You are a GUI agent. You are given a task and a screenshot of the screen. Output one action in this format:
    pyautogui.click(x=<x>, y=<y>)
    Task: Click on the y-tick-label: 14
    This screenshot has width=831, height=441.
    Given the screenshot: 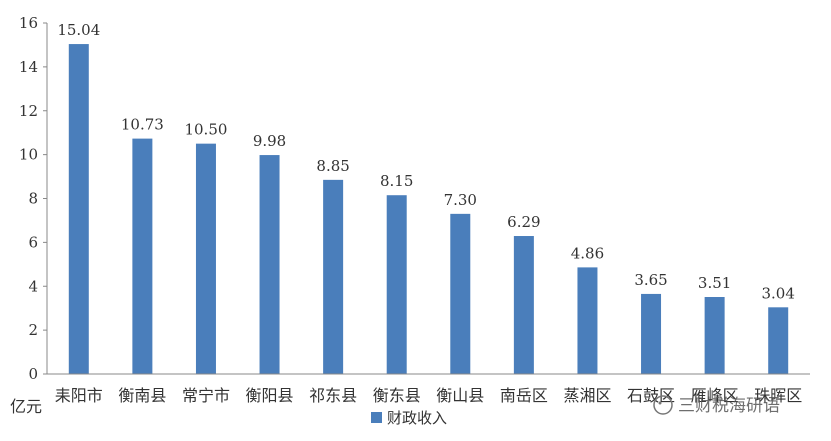 What is the action you would take?
    pyautogui.click(x=28, y=67)
    